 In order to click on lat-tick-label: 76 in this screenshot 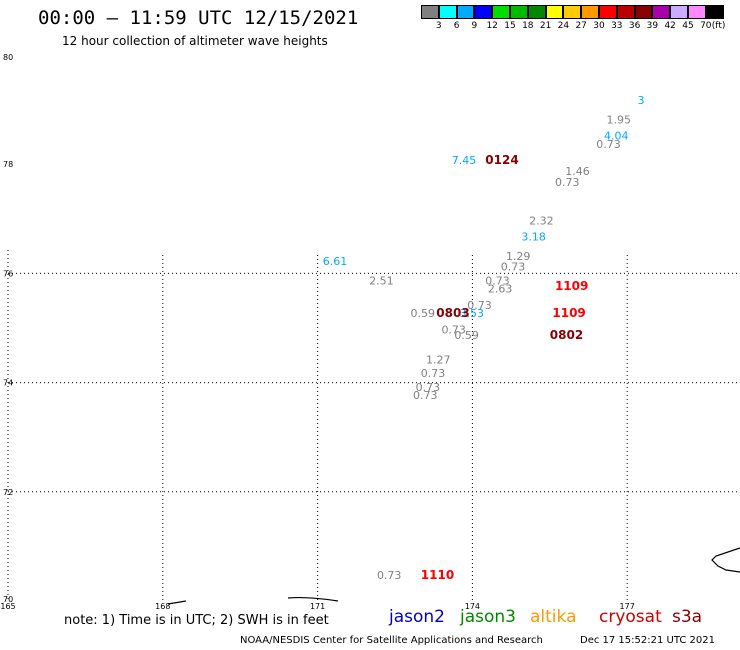, I will do `click(8, 273)`.